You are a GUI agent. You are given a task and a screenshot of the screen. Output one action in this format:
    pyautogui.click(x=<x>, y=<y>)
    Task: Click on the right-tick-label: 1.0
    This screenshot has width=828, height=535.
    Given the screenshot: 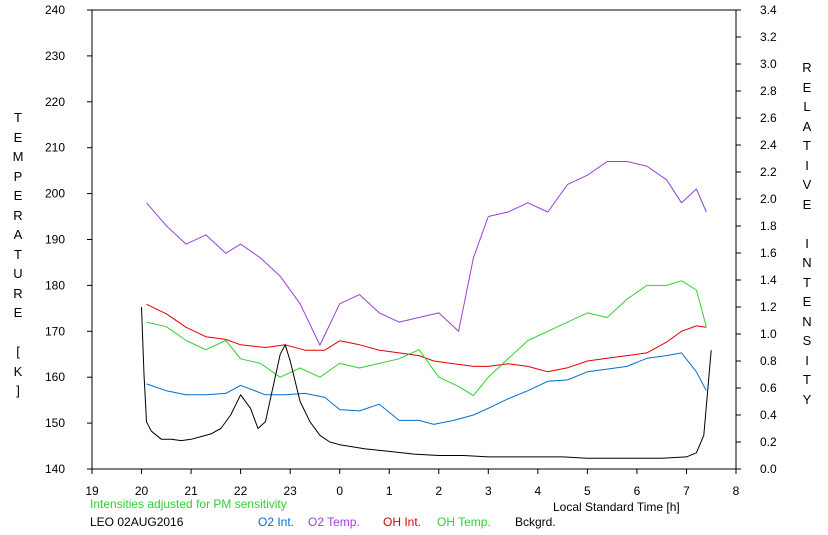 What is the action you would take?
    pyautogui.click(x=768, y=334)
    